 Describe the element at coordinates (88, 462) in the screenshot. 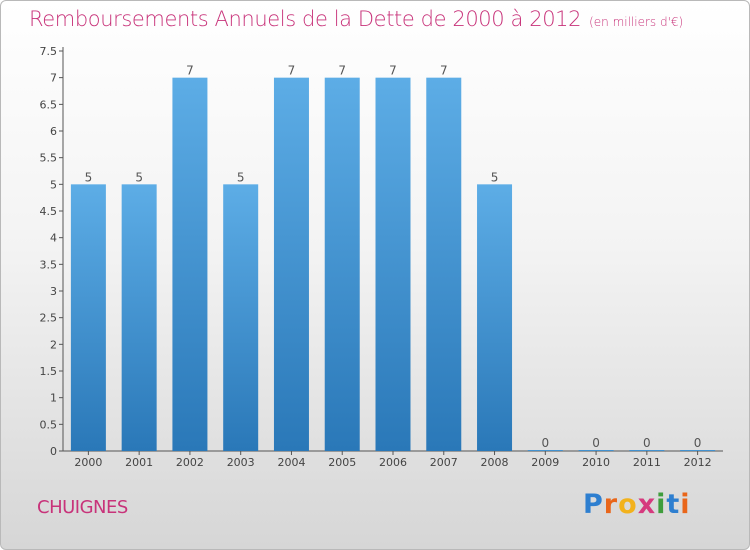

I see `x-tick-label: 2000` at that location.